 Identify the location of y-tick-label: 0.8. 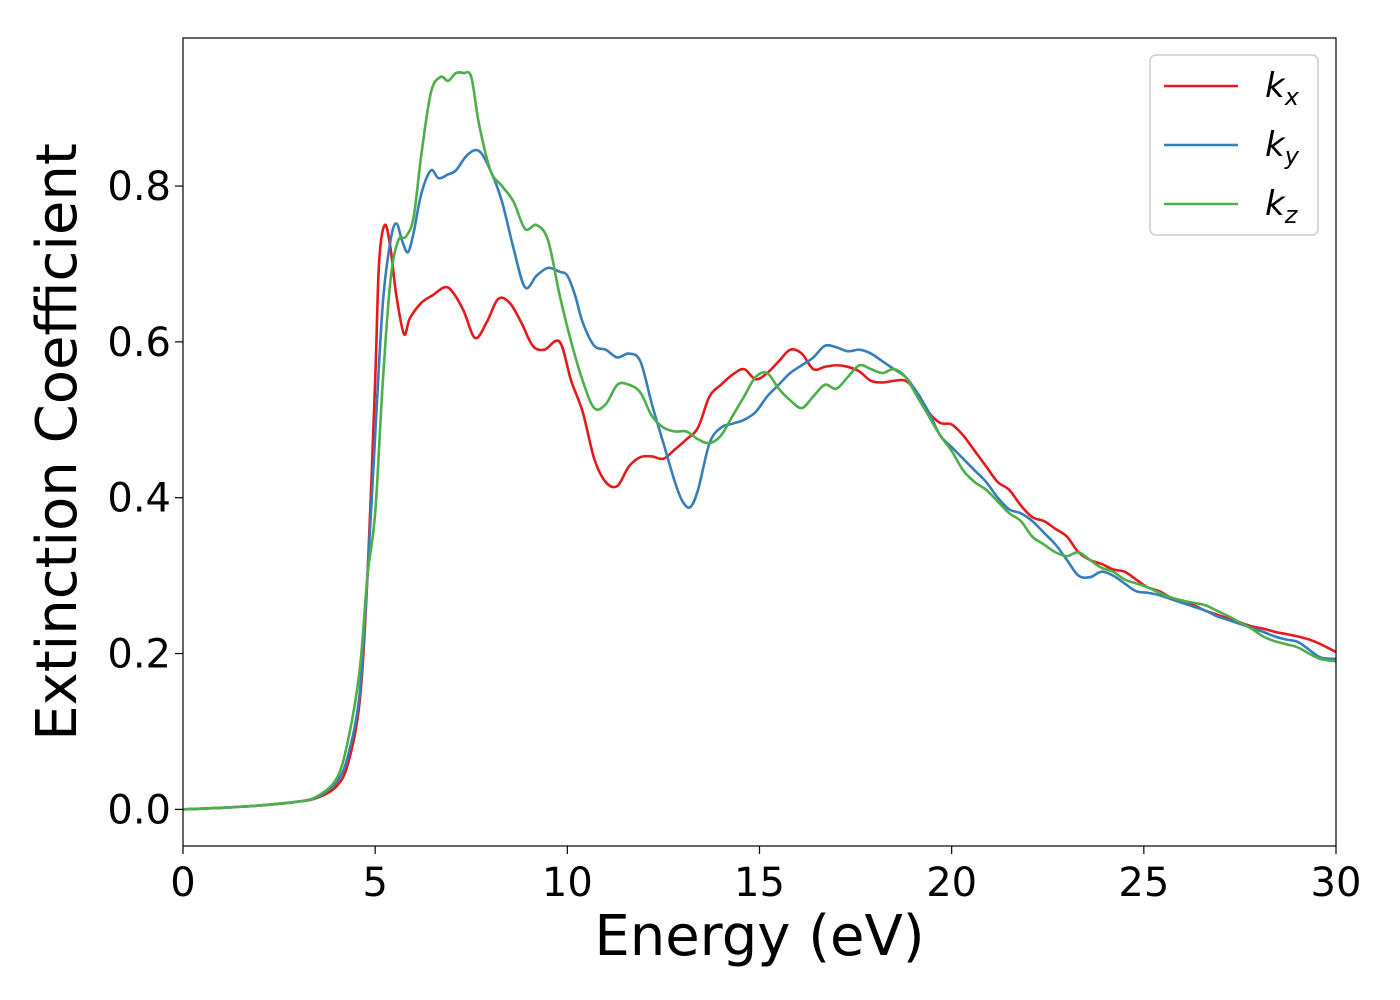
(139, 187).